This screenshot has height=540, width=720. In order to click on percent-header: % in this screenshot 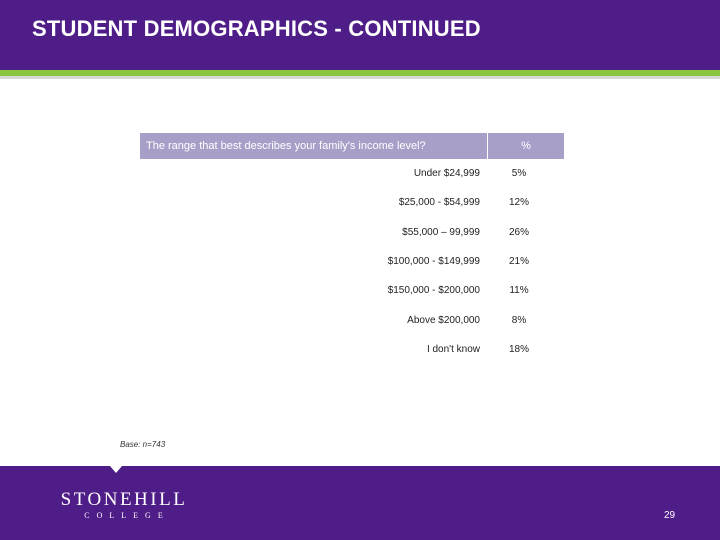, I will do `click(526, 146)`.